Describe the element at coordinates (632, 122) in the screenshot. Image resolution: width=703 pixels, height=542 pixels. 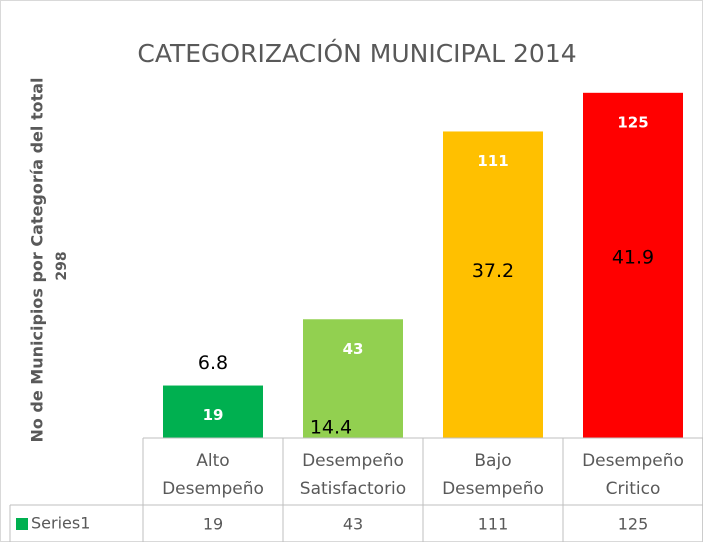
I see `value-label: 125` at that location.